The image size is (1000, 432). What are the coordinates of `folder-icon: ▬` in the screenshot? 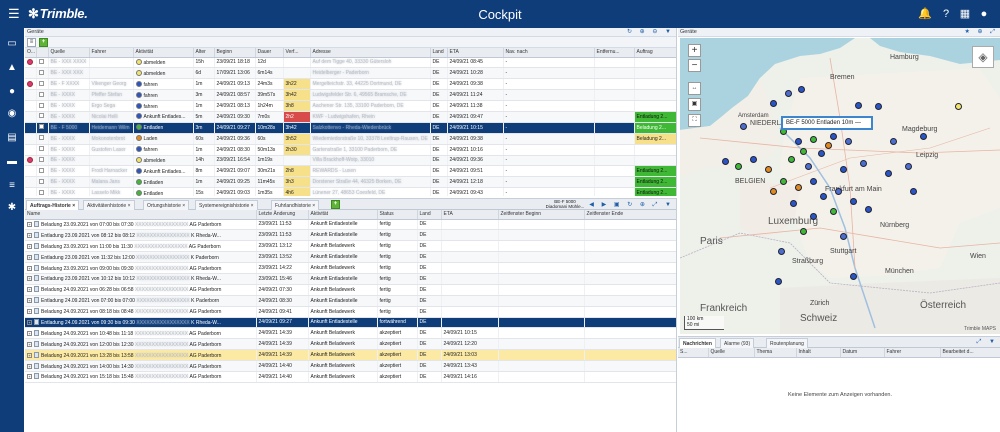 It's located at (12, 161).